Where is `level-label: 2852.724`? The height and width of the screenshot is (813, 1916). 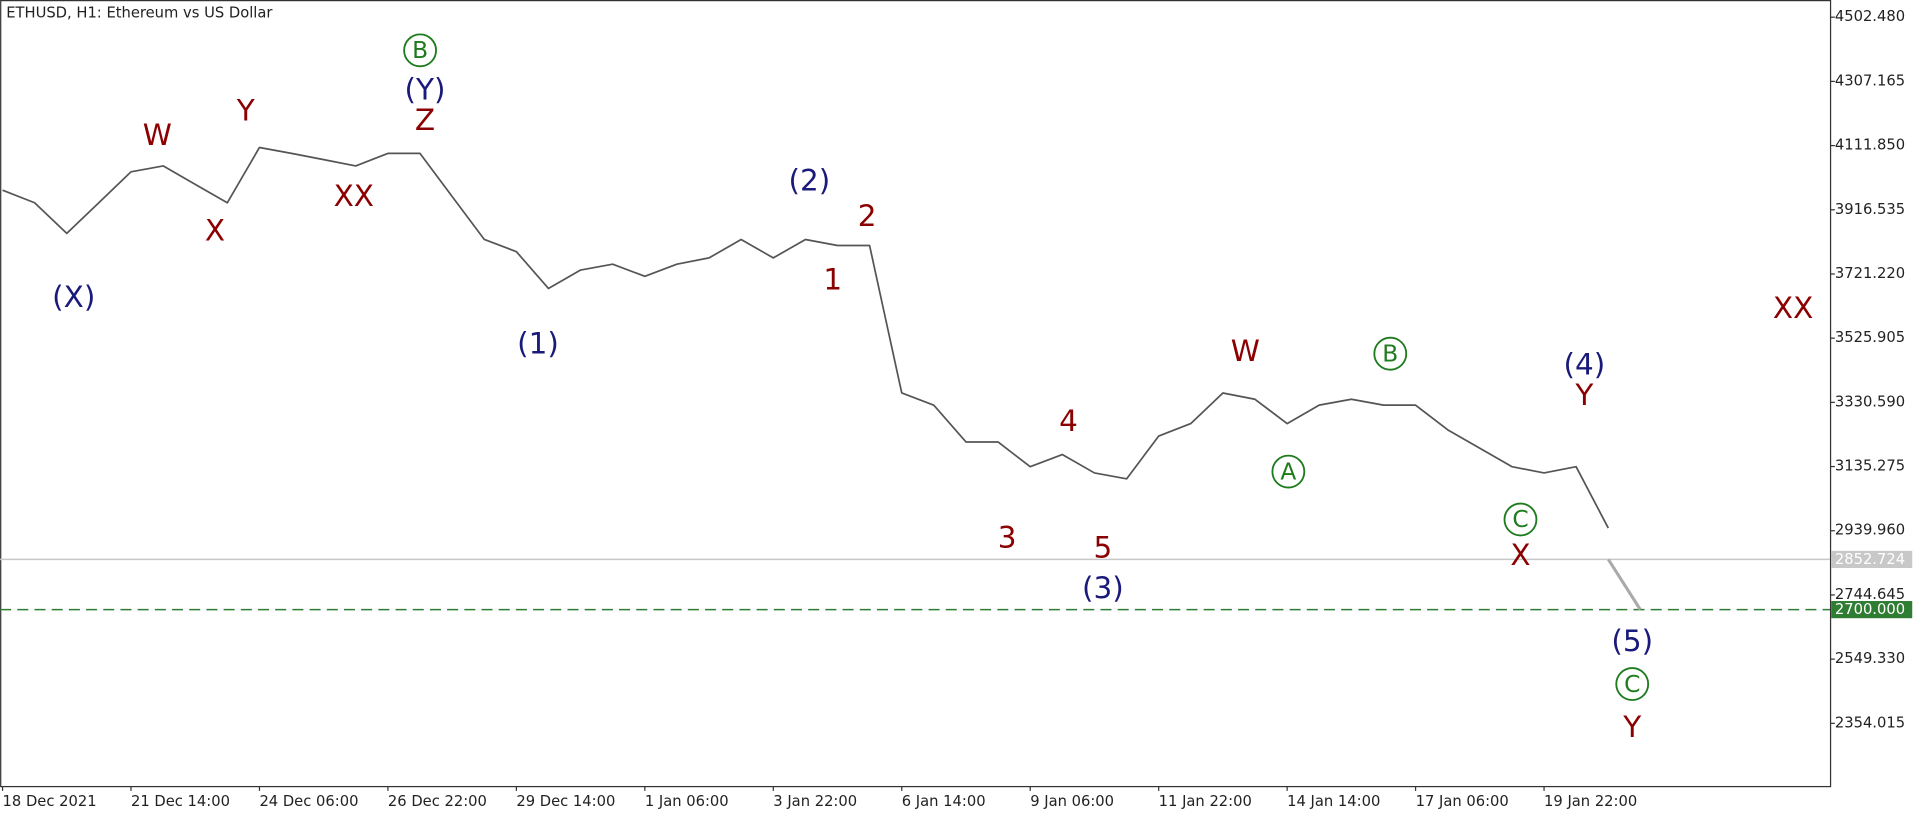
level-label: 2852.724 is located at coordinates (1870, 559).